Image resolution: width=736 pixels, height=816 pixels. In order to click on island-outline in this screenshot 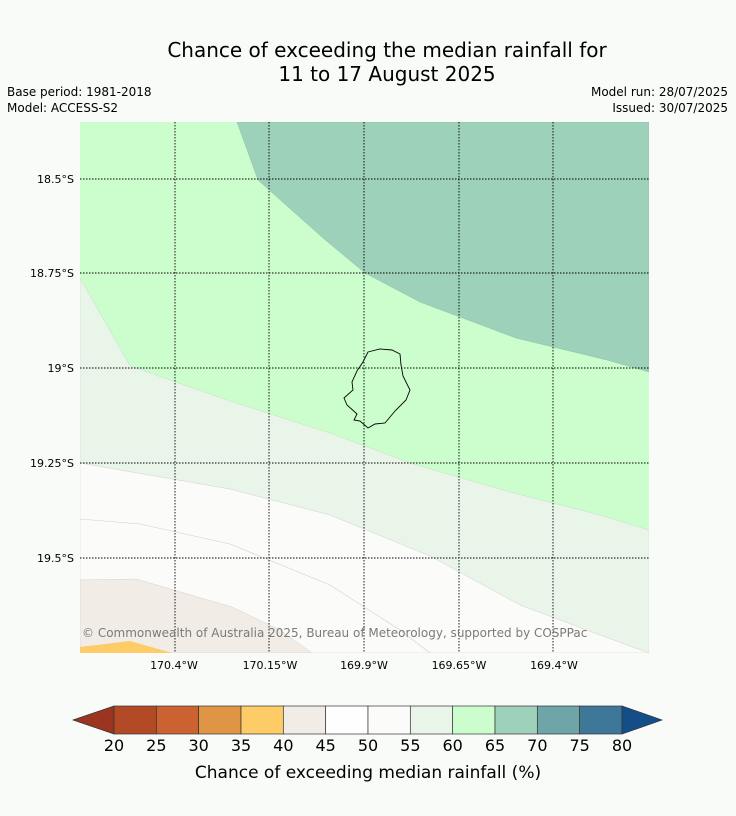, I will do `click(377, 388)`.